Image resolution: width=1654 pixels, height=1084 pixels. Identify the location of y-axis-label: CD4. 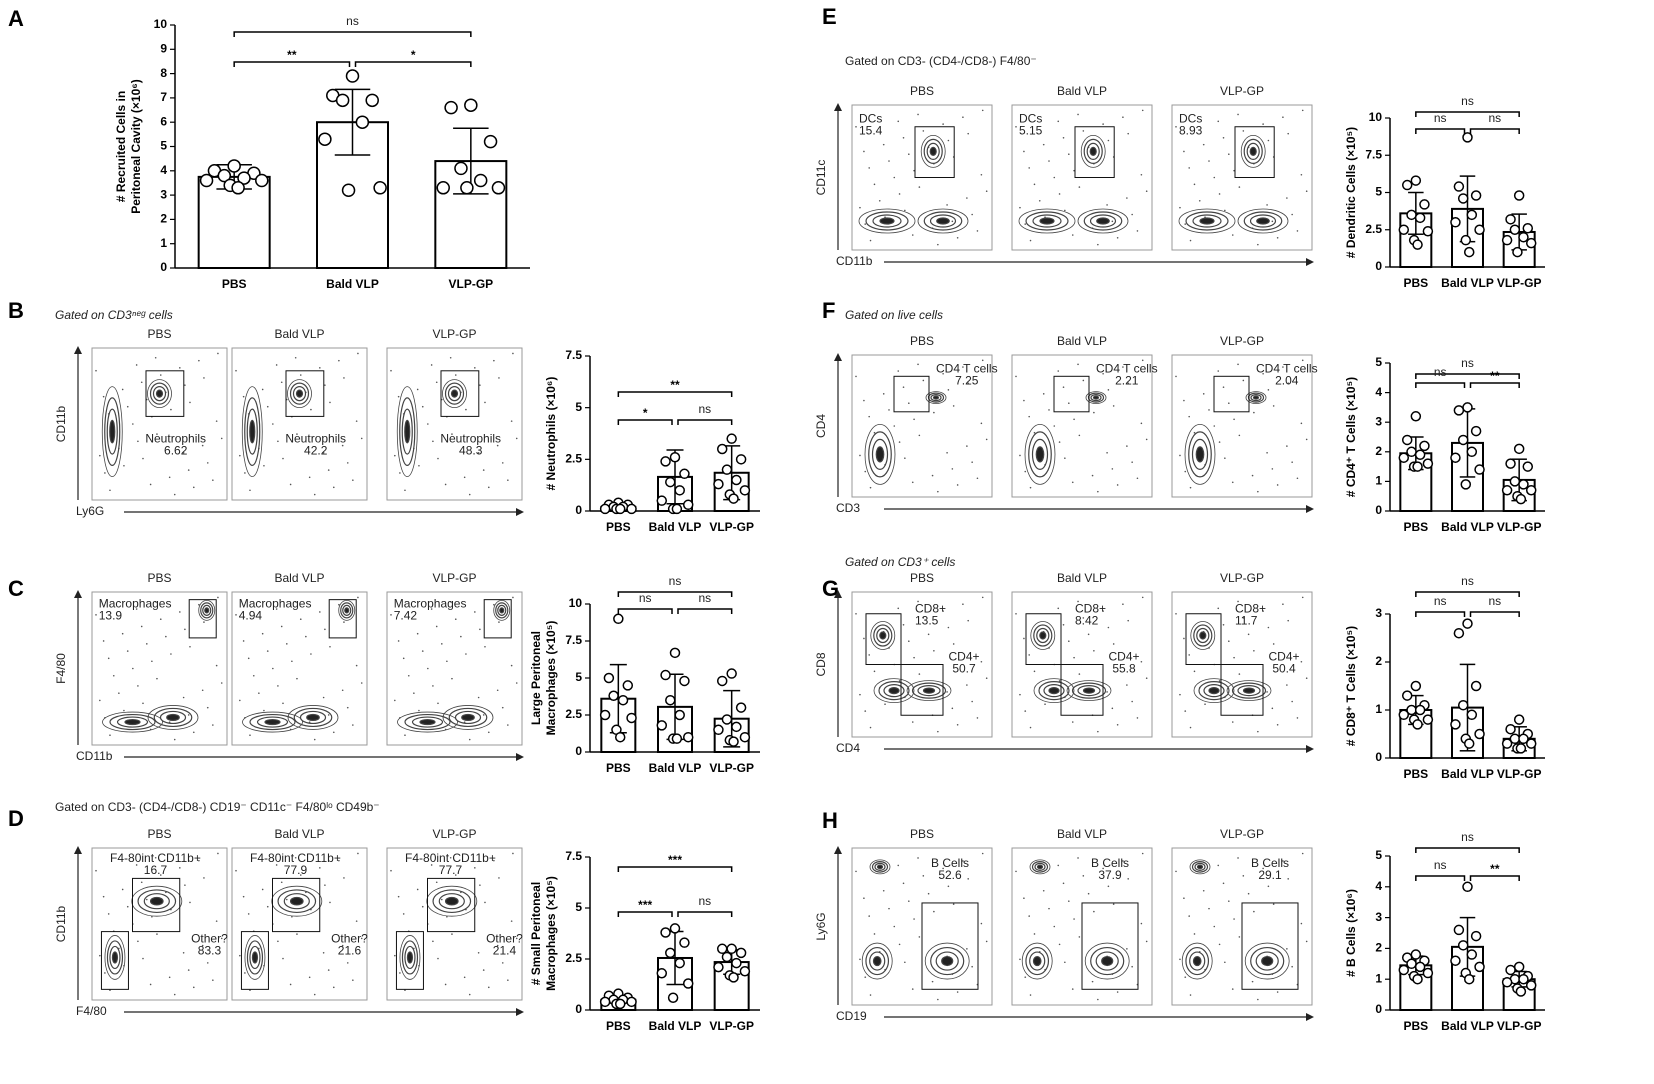
(821, 426).